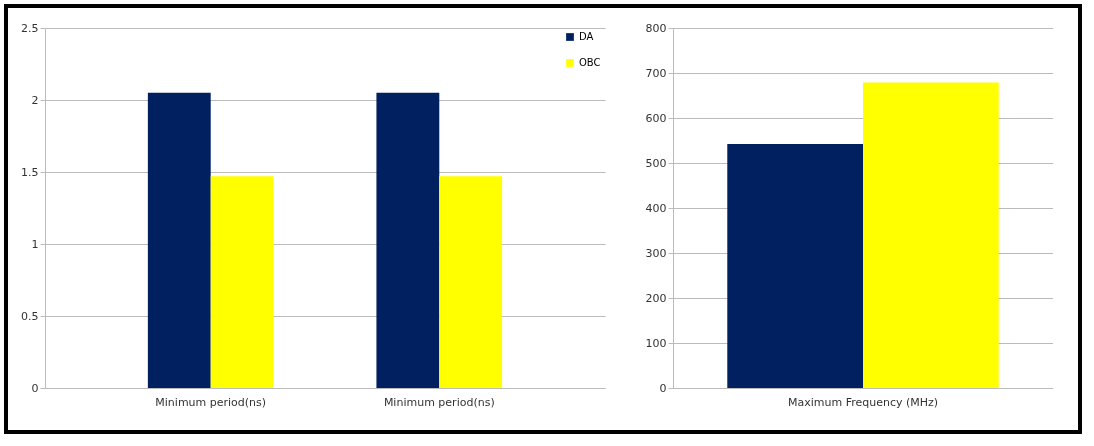 This screenshot has width=1094, height=446. Describe the element at coordinates (656, 73) in the screenshot. I see `y-tick-label: 700` at that location.